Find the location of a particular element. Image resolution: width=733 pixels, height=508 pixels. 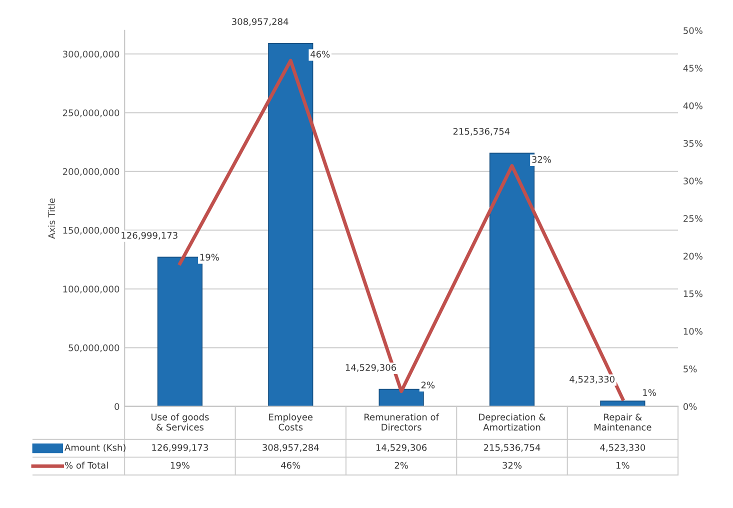

text: 19% is located at coordinates (209, 257).